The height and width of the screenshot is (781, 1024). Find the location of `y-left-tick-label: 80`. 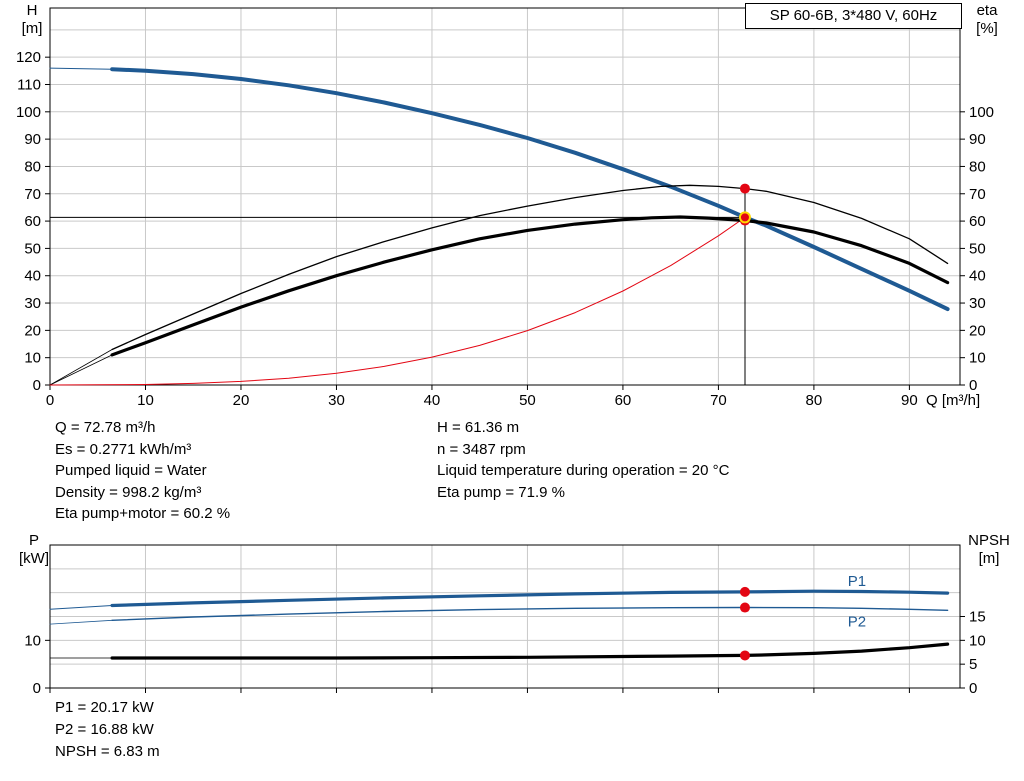

y-left-tick-label: 80 is located at coordinates (32, 166).